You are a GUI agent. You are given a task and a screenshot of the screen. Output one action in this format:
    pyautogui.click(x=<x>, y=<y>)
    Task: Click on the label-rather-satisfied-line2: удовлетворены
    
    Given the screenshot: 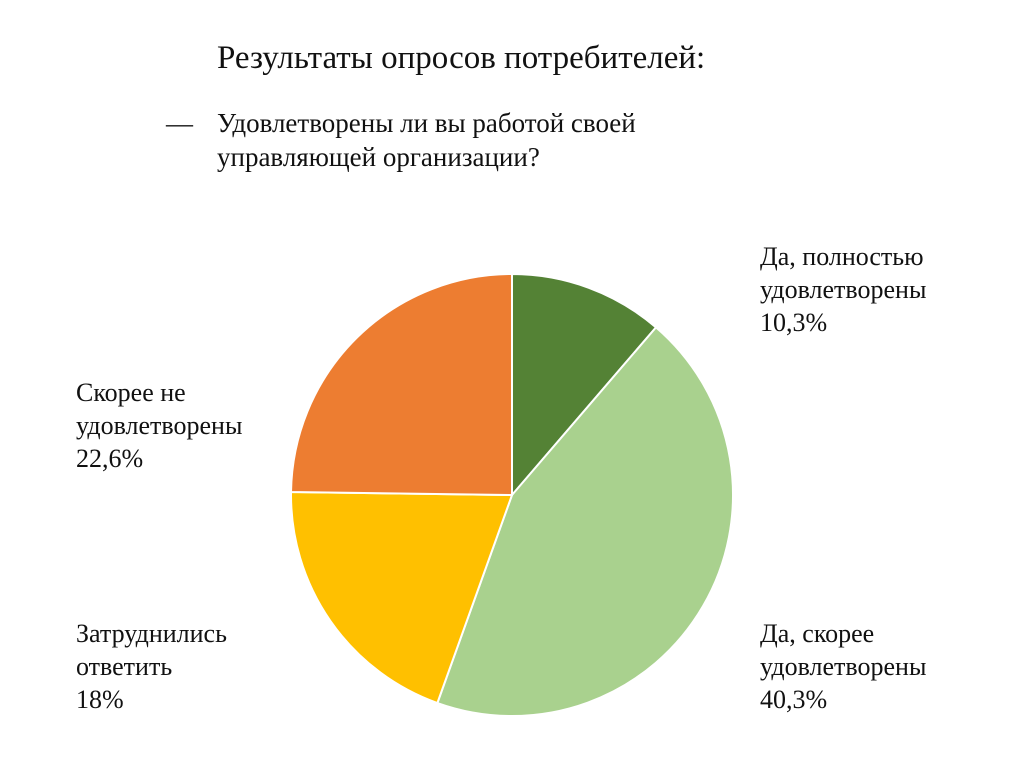 What is the action you would take?
    pyautogui.click(x=843, y=666)
    